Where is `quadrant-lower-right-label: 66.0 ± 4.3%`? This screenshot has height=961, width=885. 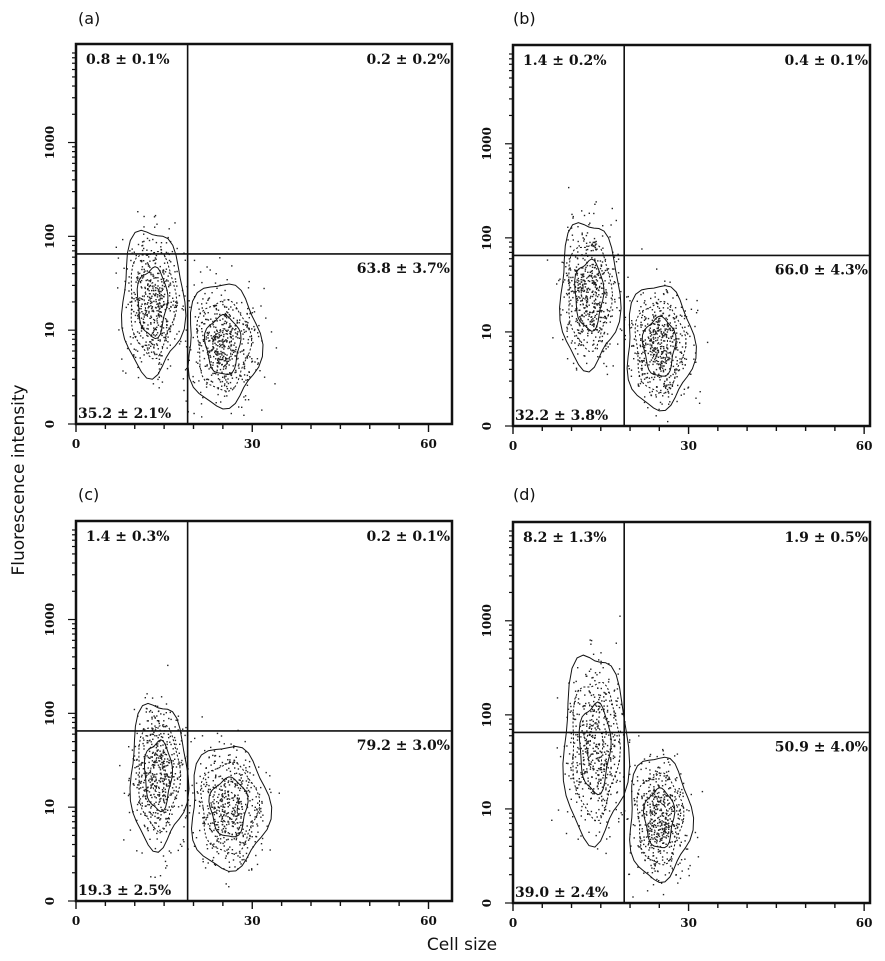 quadrant-lower-right-label: 66.0 ± 4.3% is located at coordinates (821, 270).